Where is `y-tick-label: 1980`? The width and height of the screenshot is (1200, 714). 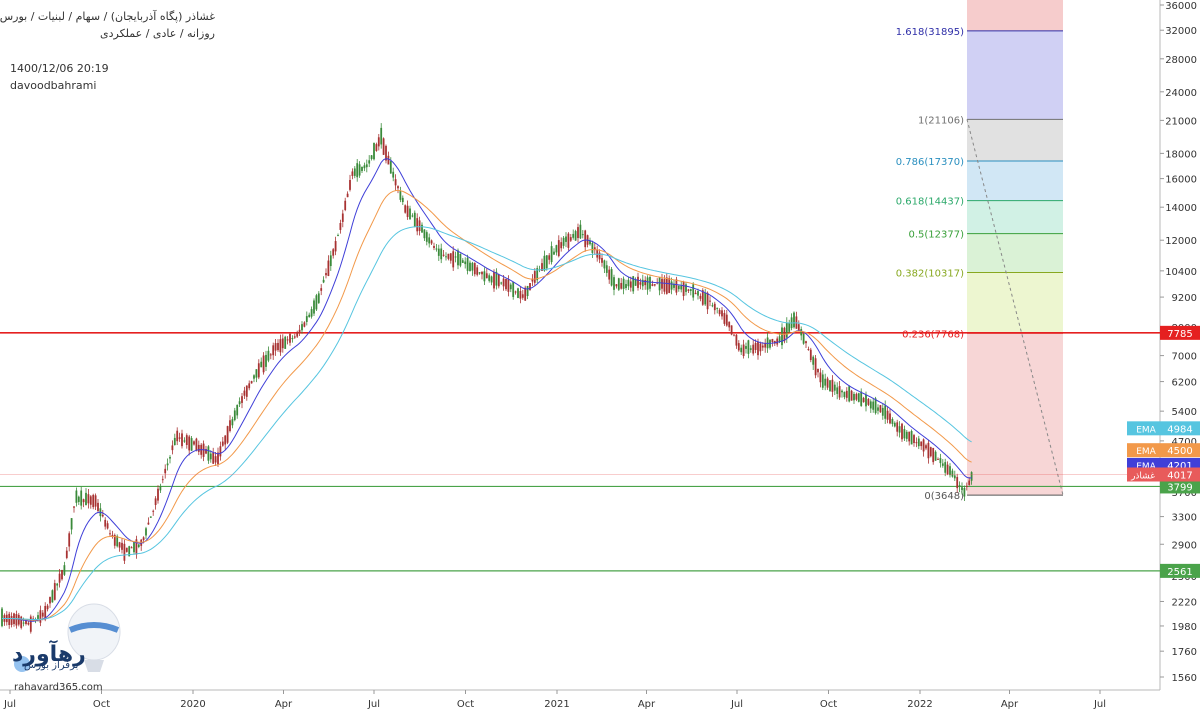
y-tick-label: 1980 is located at coordinates (1184, 627).